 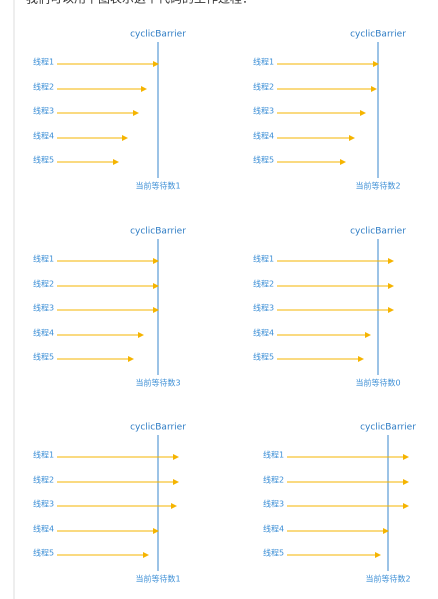 What do you see at coordinates (157, 383) in the screenshot?
I see `wait-counter: 当前等待数3` at bounding box center [157, 383].